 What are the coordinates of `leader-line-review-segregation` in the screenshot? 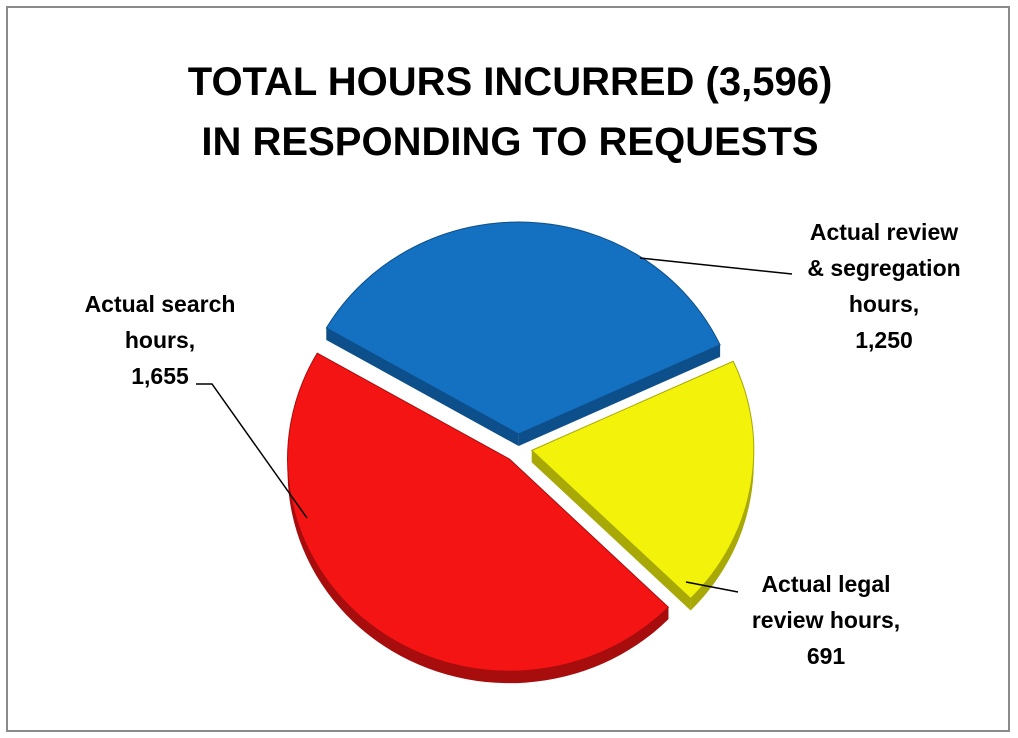 It's located at (716, 266).